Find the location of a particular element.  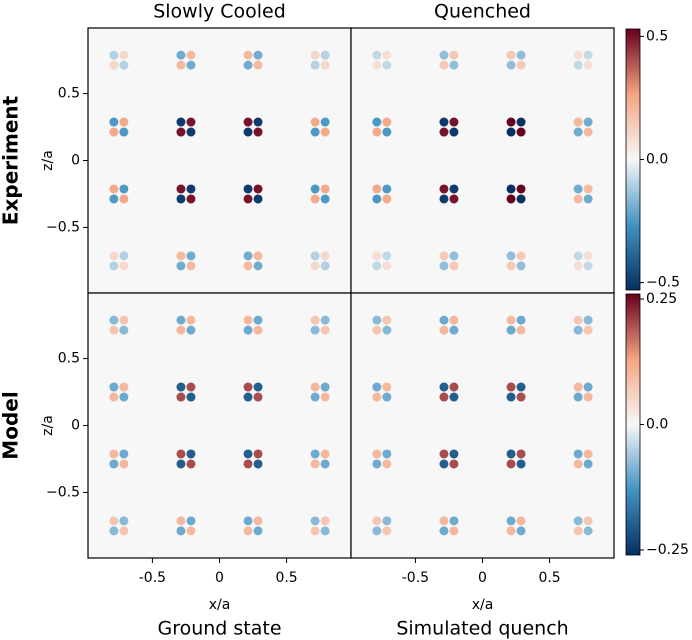

x-tick-label: 0 is located at coordinates (482, 578).